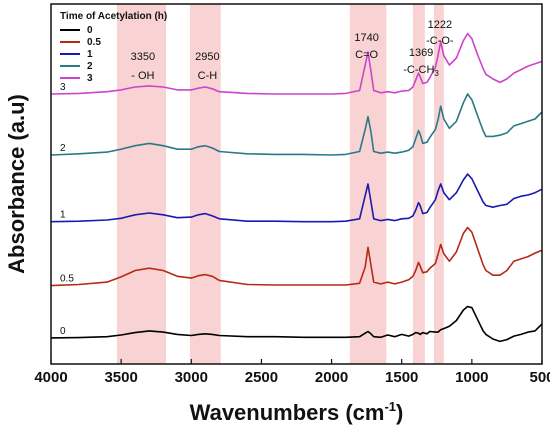 This screenshot has width=550, height=437. What do you see at coordinates (331, 377) in the screenshot?
I see `x-tick-label-2000: 2000` at bounding box center [331, 377].